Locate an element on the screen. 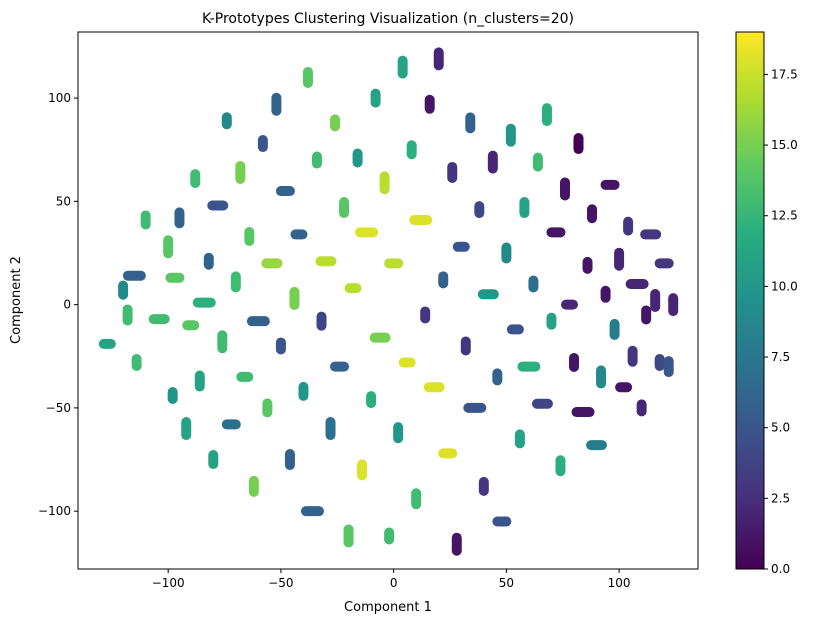 This screenshot has height=624, width=813. colorbar-tick-label: 0.0 is located at coordinates (780, 569).